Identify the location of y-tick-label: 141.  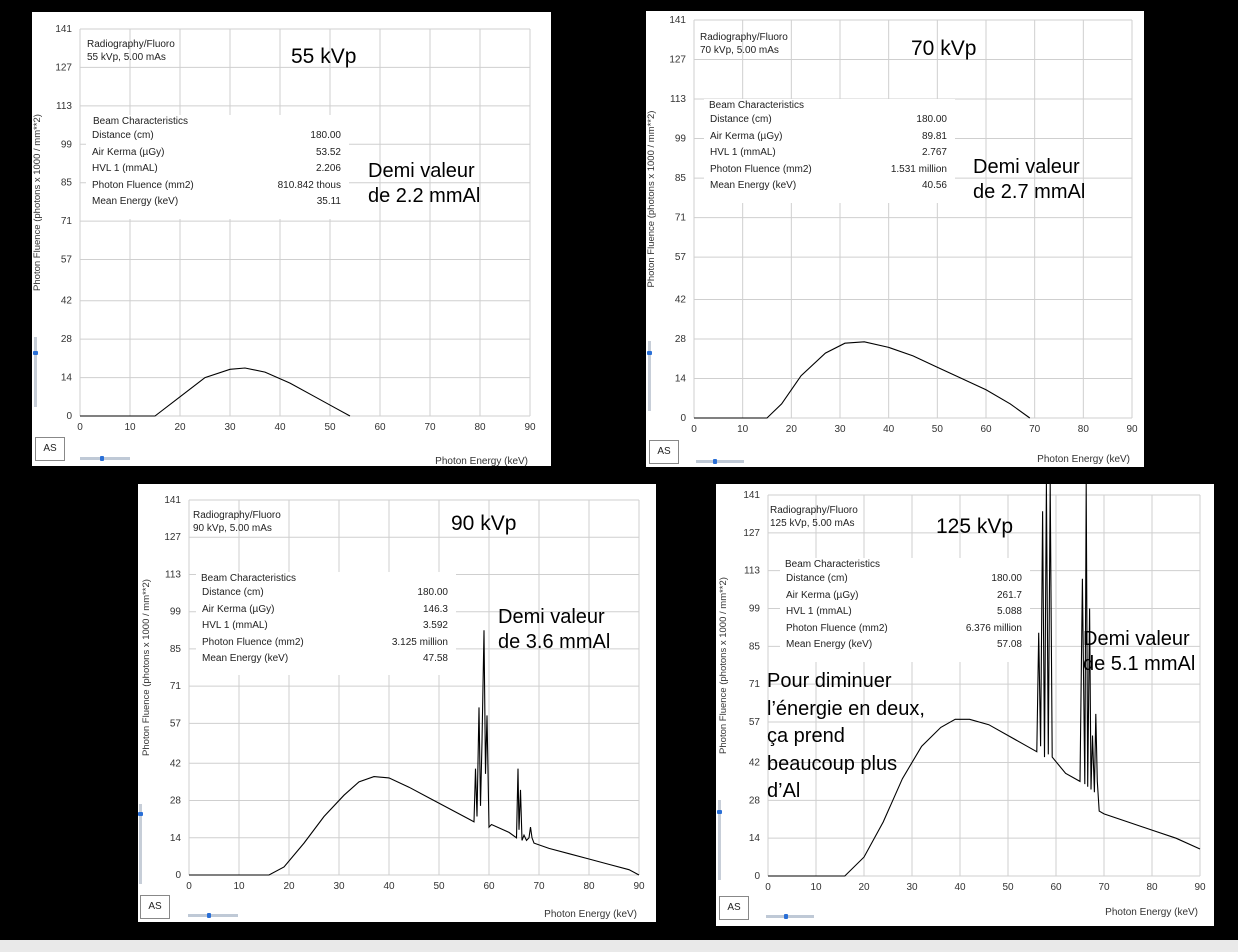
(751, 495).